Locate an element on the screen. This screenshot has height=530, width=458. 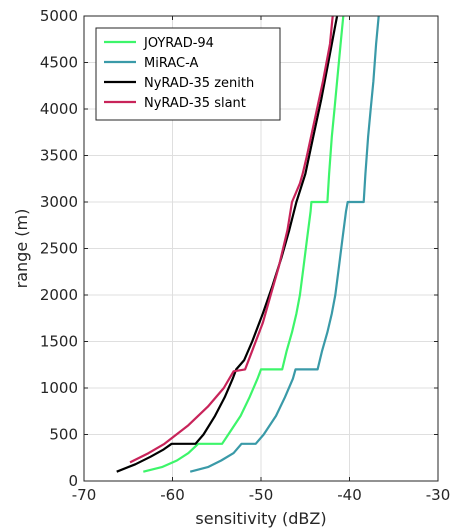
x-tick-label: -50 is located at coordinates (261, 495).